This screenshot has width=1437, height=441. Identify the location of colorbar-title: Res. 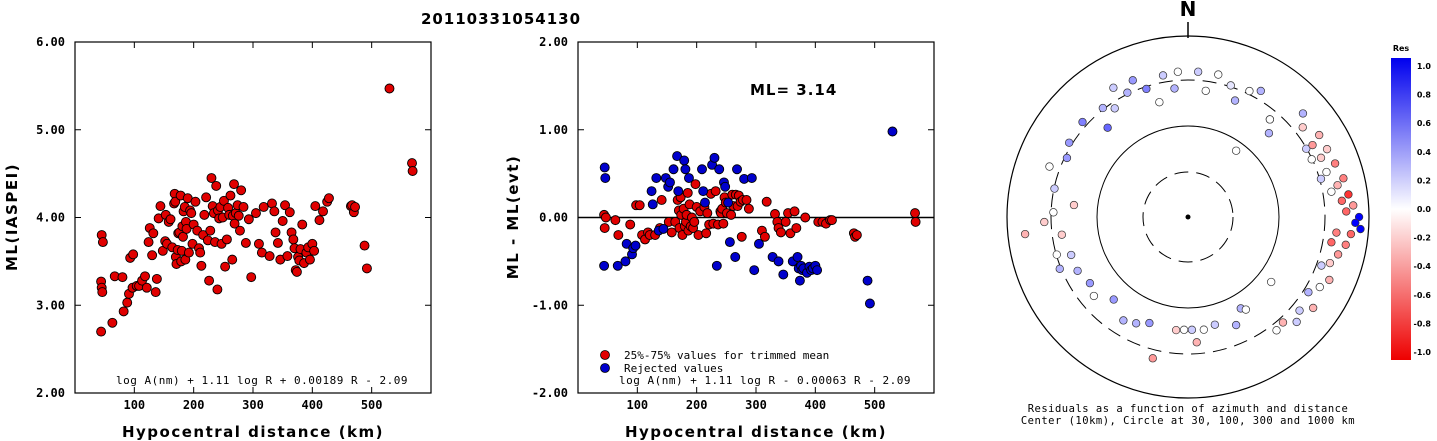
(1401, 48).